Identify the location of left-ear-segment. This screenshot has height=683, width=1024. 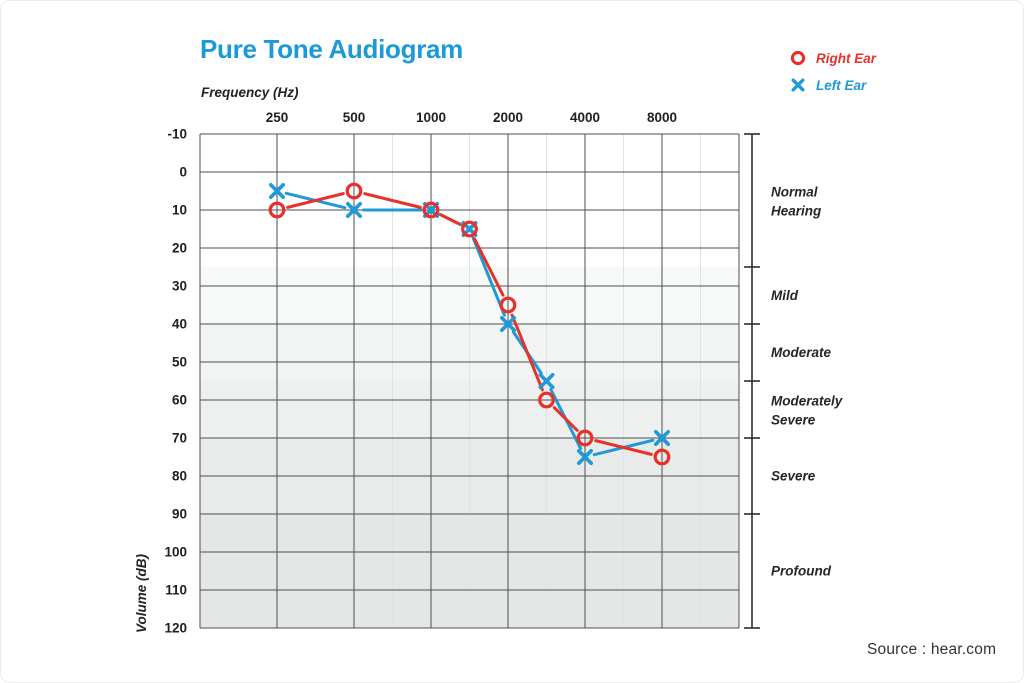
(488, 276).